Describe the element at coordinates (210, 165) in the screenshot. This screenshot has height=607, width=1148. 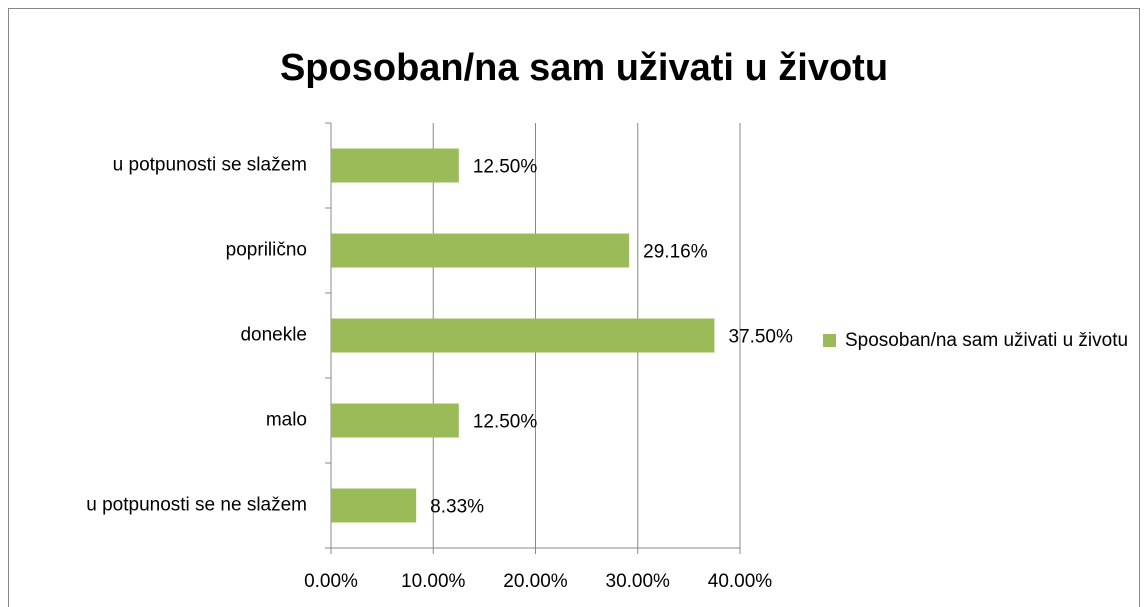
I see `y-tick-label: u potpunosti se slažem` at that location.